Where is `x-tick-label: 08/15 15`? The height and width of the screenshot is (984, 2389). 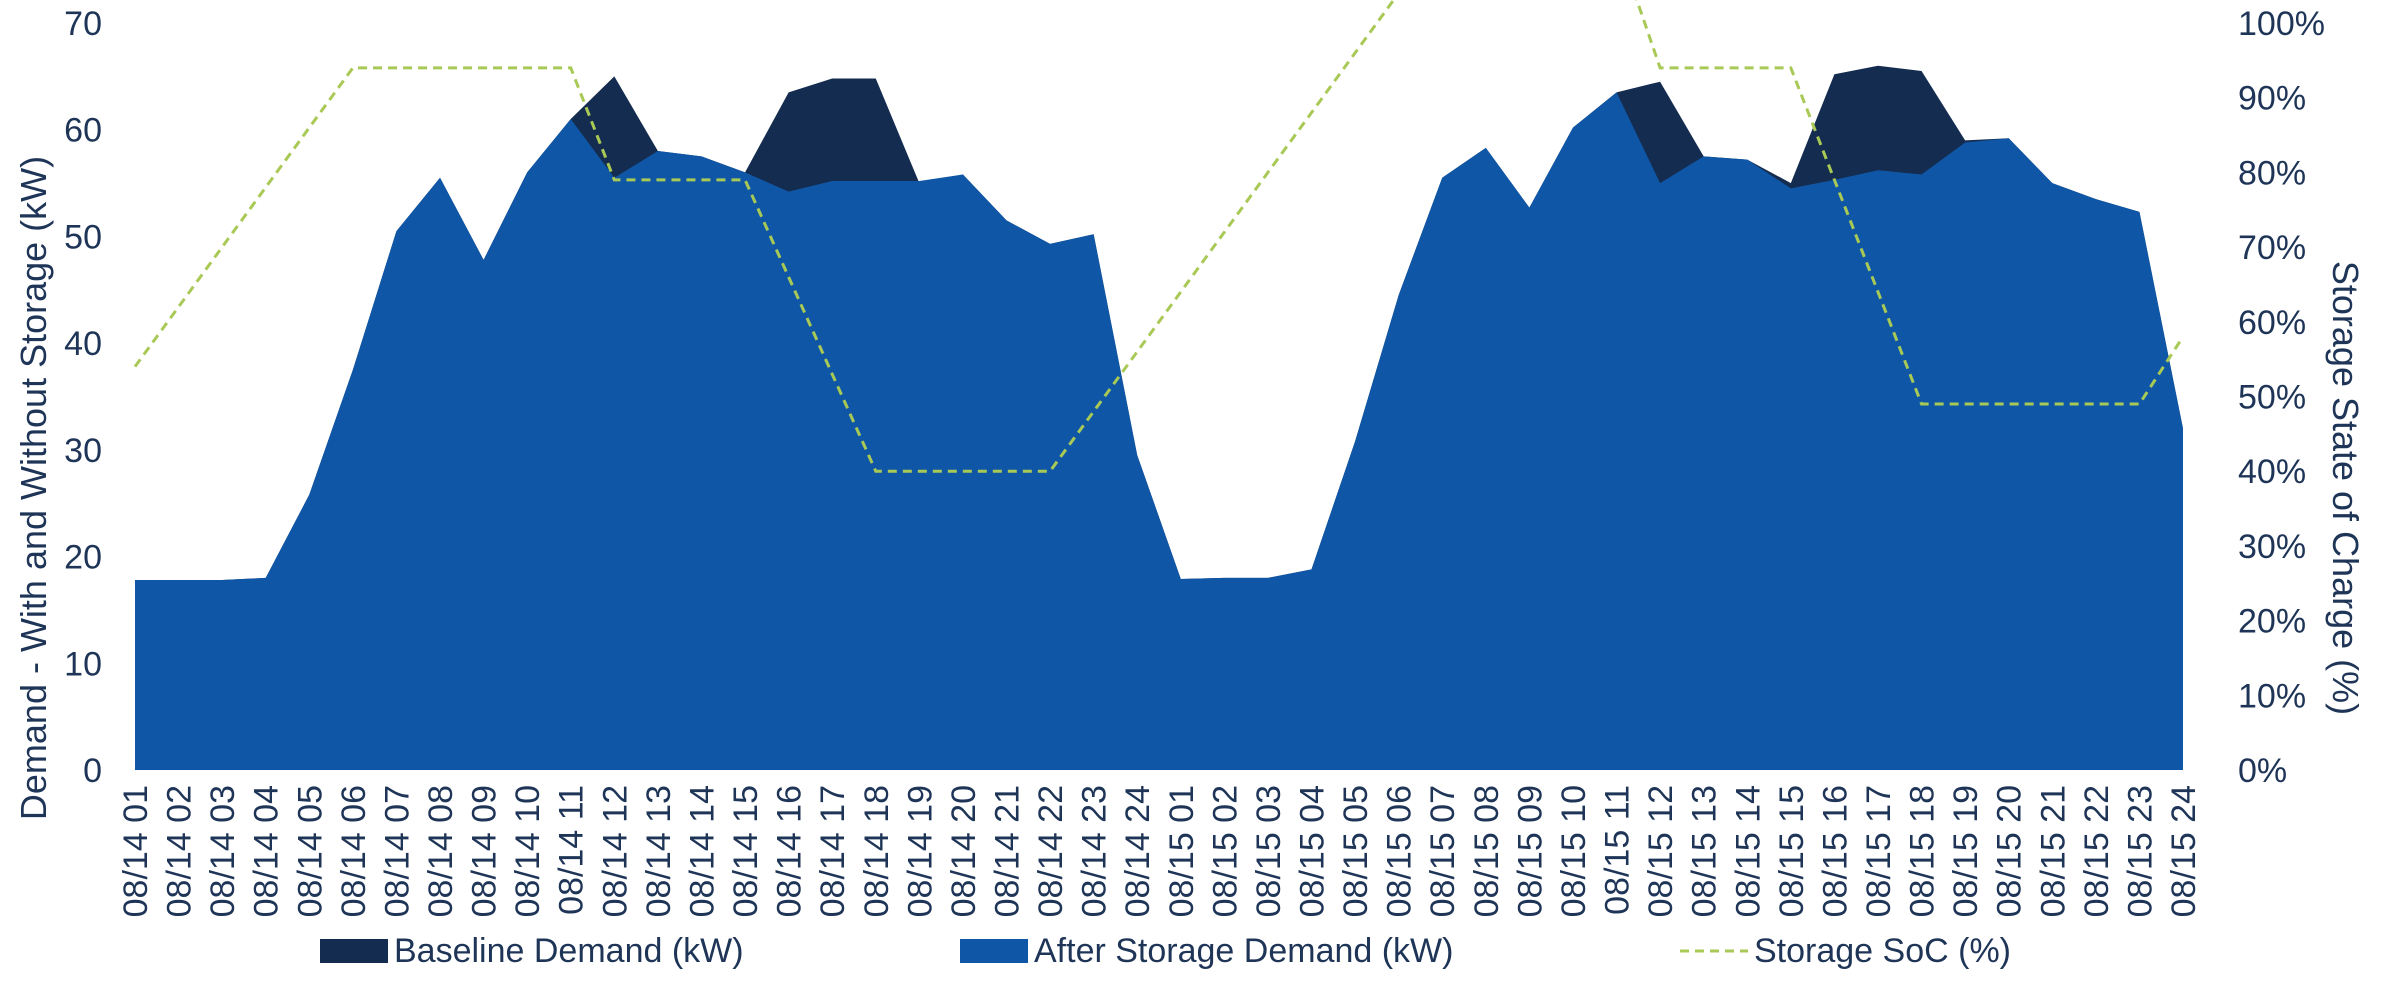 x-tick-label: 08/15 15 is located at coordinates (1792, 851).